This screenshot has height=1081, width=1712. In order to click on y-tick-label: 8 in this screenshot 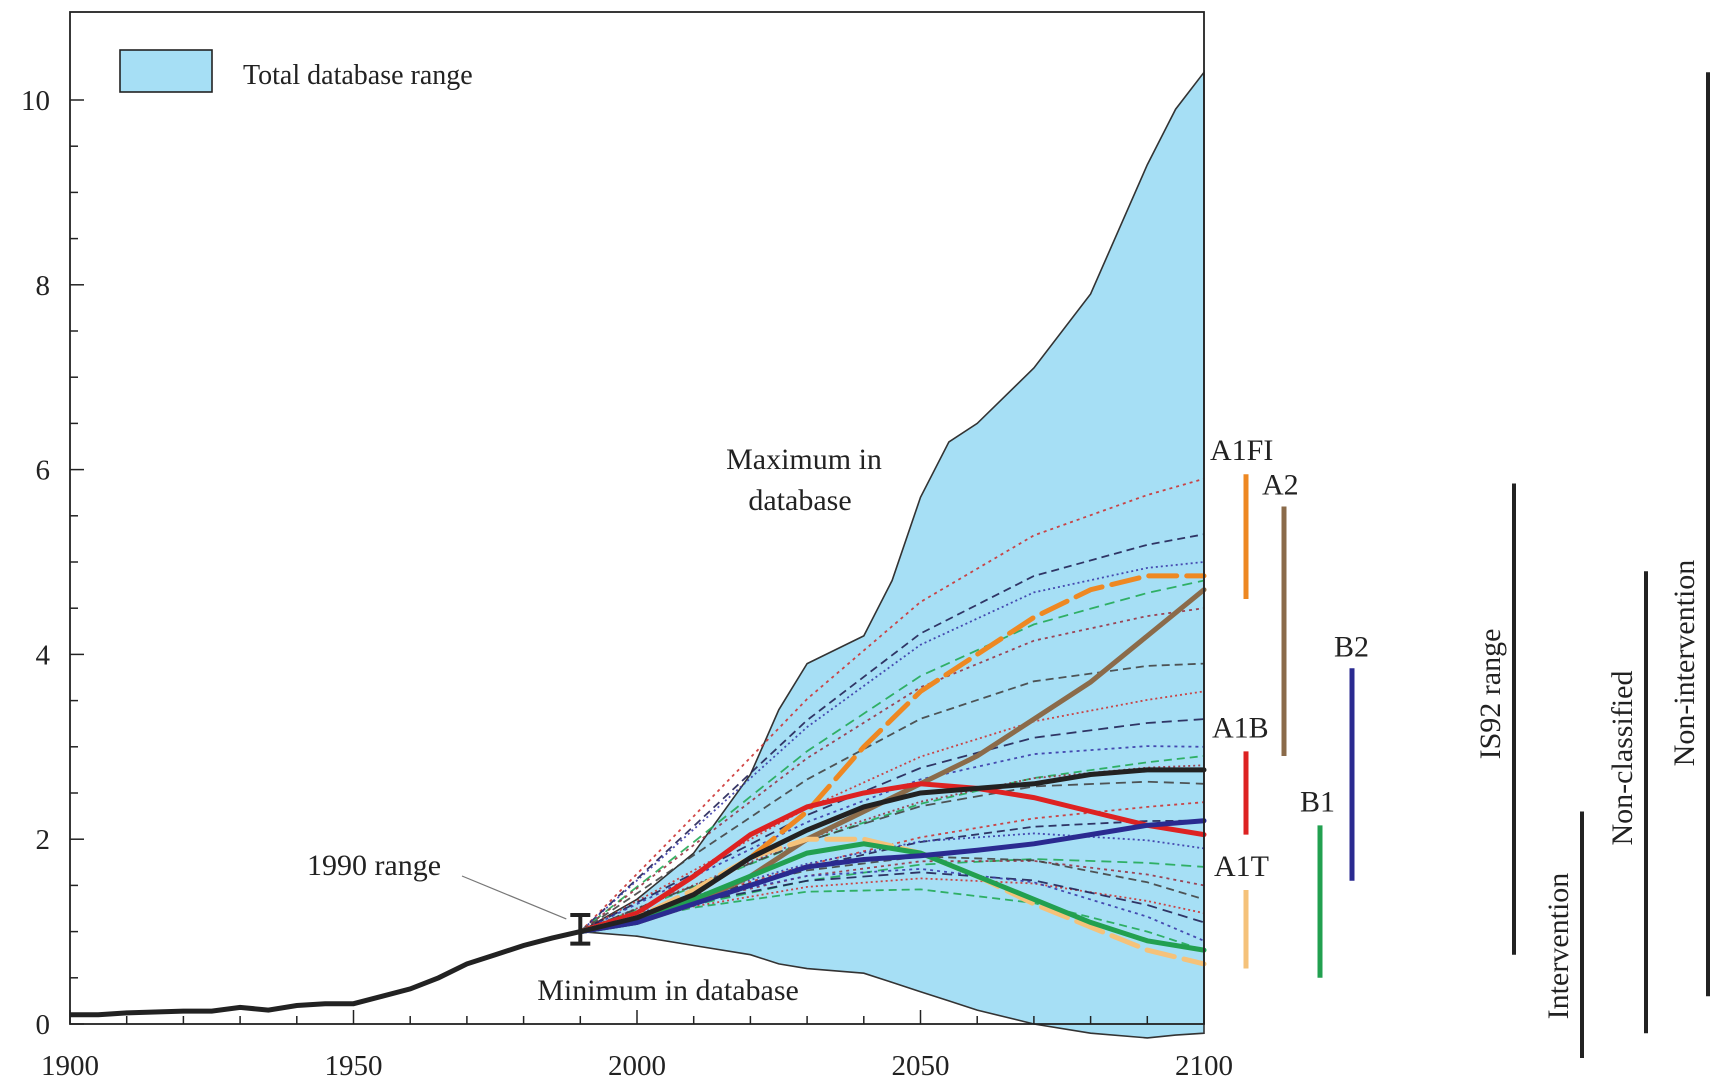, I will do `click(43, 286)`.